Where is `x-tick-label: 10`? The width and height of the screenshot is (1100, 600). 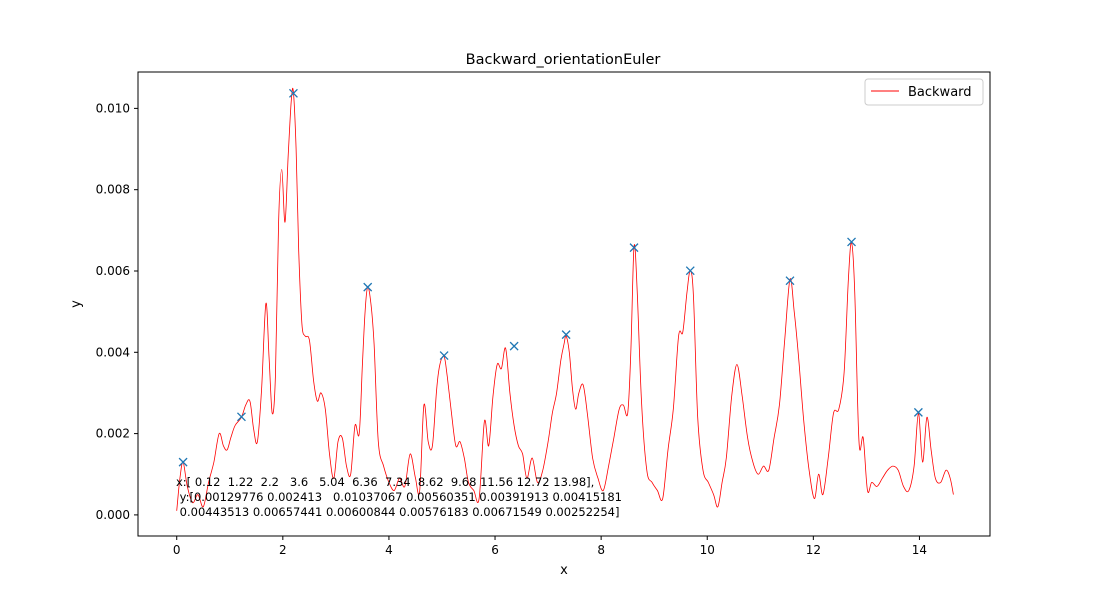
x-tick-label: 10 is located at coordinates (707, 550).